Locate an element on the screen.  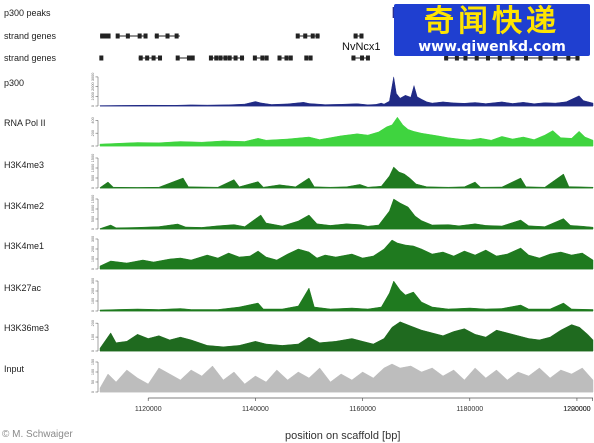
signal-area-input is located at coordinates (346, 378).